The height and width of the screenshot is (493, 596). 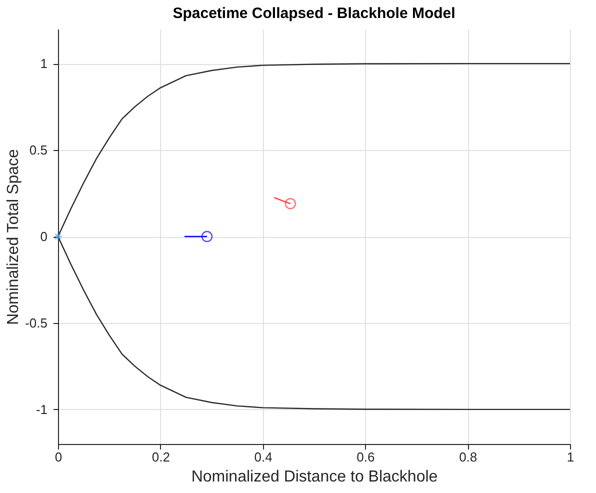 I want to click on x-tick-label: 1, so click(x=570, y=457).